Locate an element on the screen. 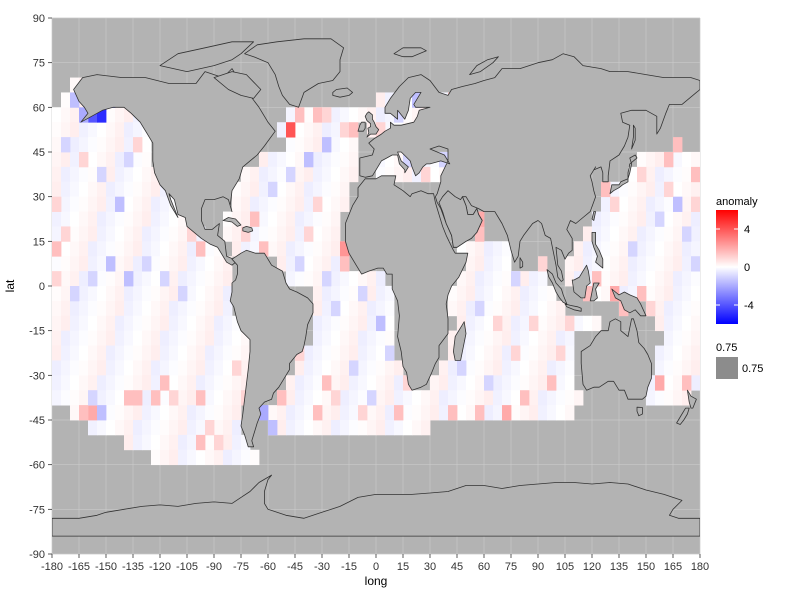 Image resolution: width=800 pixels, height=605 pixels. color-scale-label: -4 is located at coordinates (749, 306).